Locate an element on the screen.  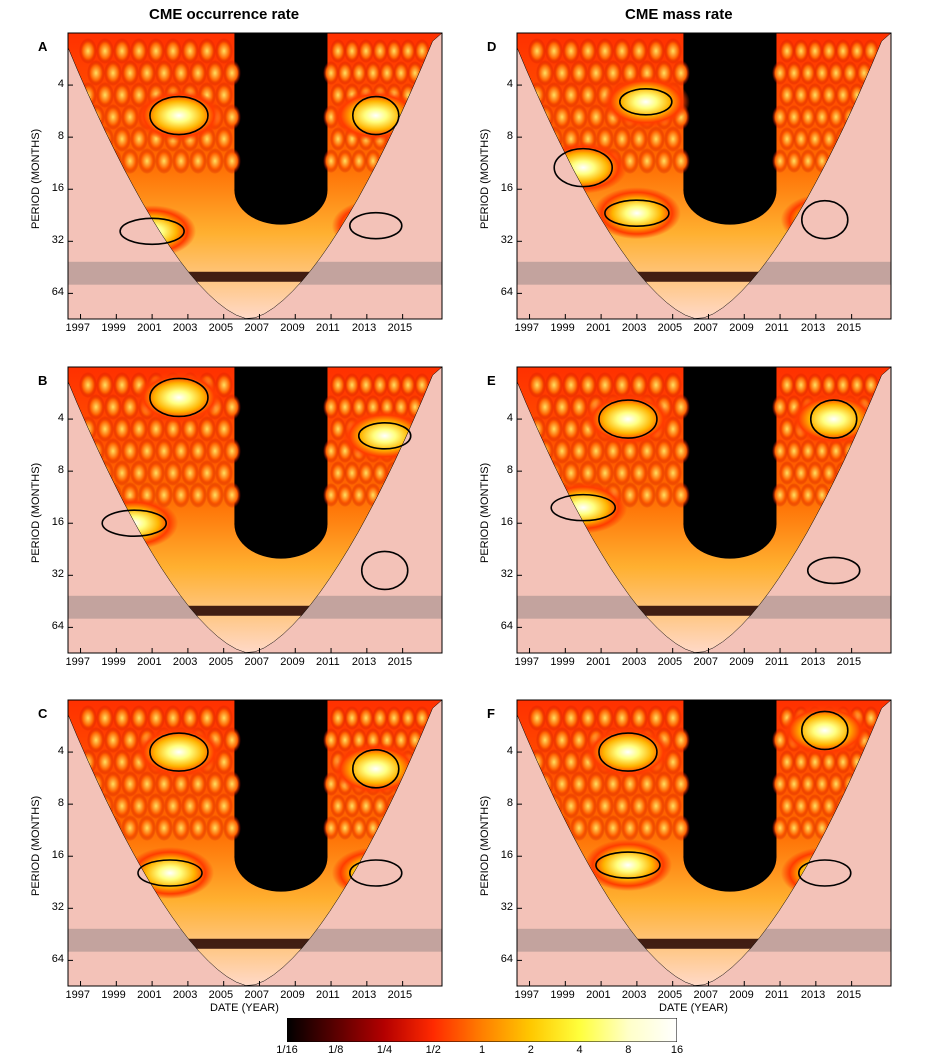
colorbar-tick-label: 16 is located at coordinates (677, 1050).